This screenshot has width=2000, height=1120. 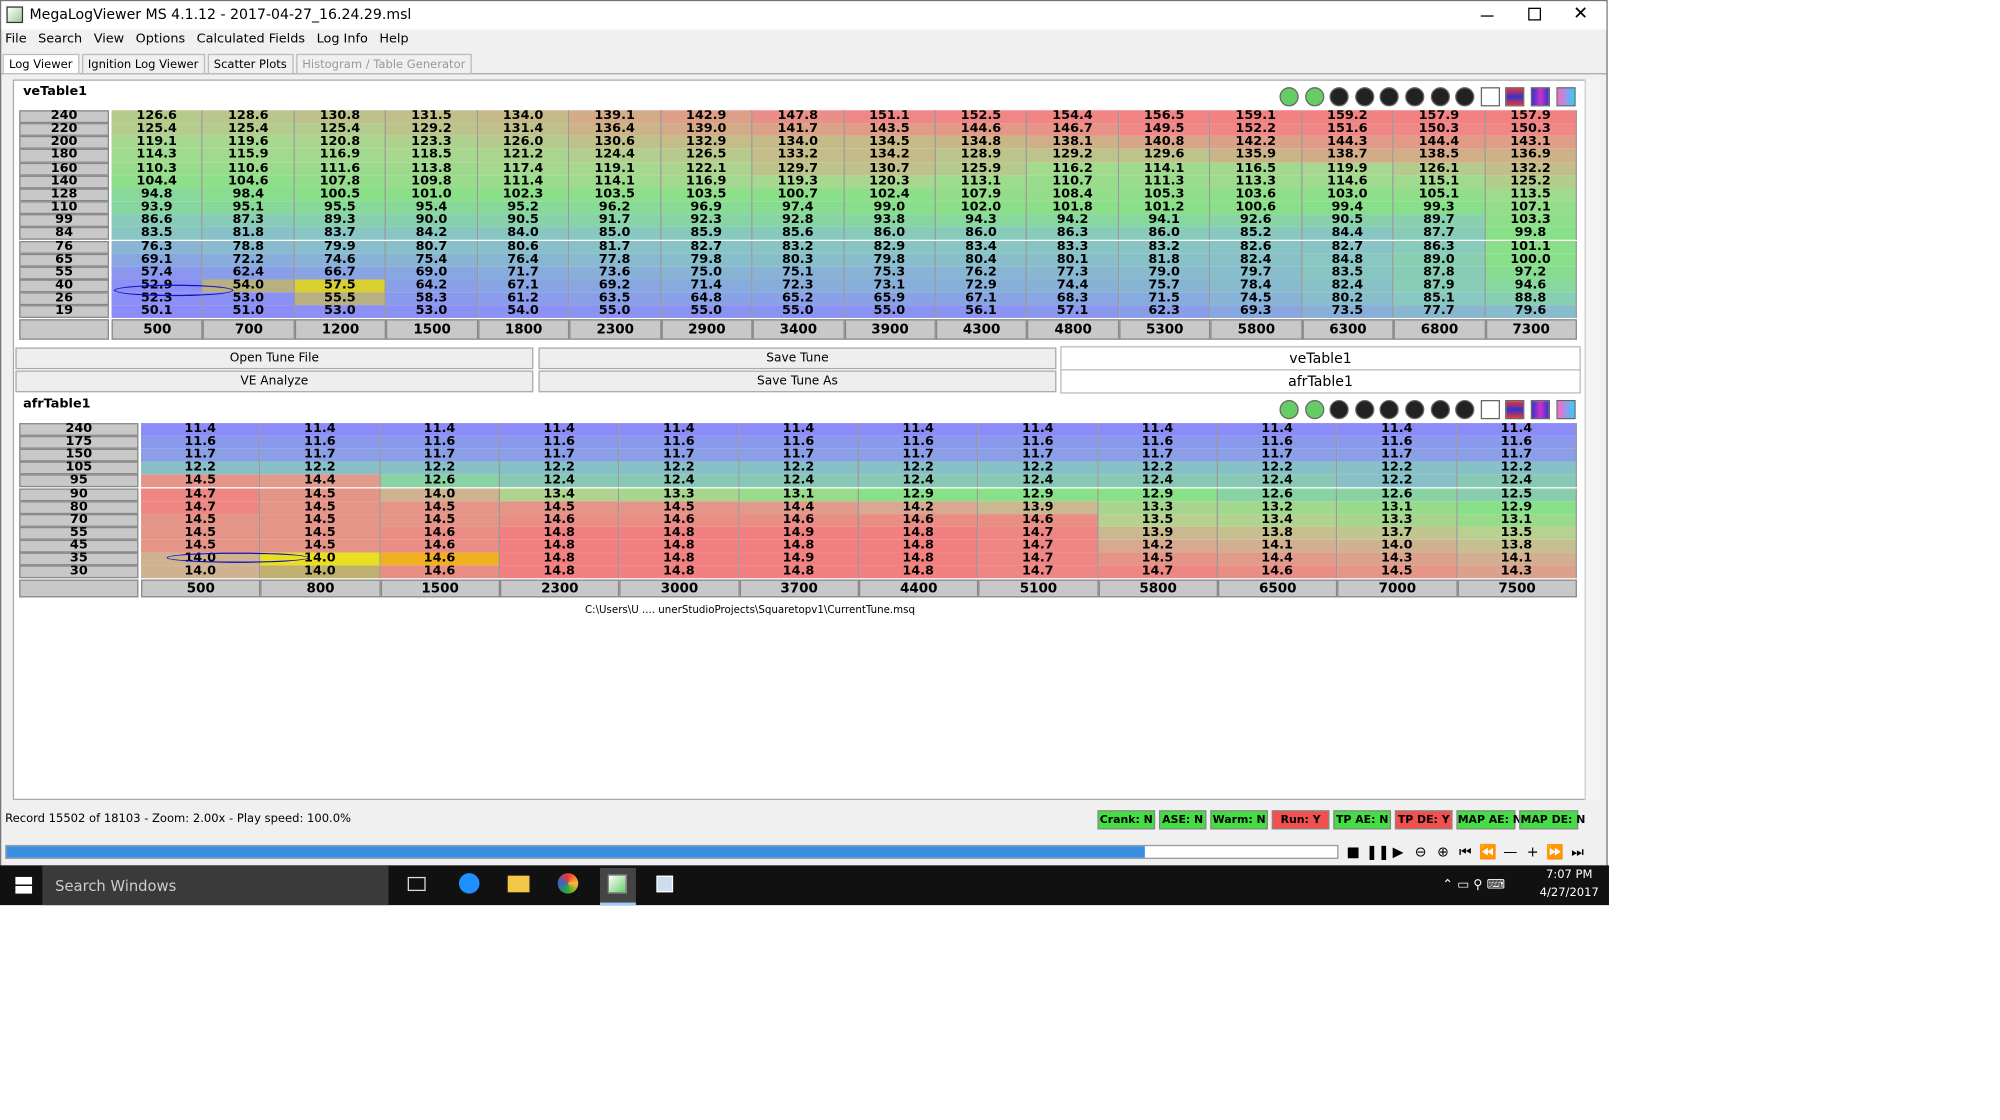 What do you see at coordinates (249, 117) in the screenshot?
I see `table-cell: 128.6` at bounding box center [249, 117].